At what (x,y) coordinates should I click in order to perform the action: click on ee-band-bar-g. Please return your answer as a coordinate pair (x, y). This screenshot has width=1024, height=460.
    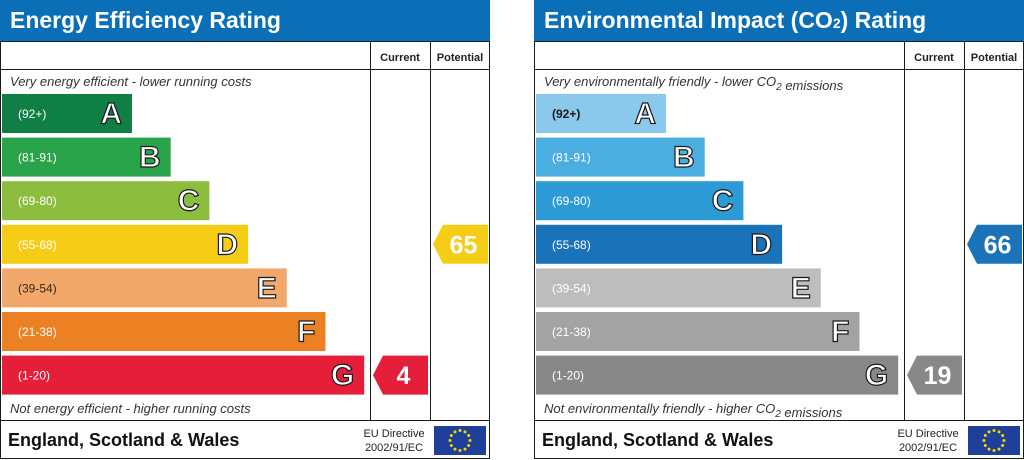
    Looking at the image, I should click on (183, 375).